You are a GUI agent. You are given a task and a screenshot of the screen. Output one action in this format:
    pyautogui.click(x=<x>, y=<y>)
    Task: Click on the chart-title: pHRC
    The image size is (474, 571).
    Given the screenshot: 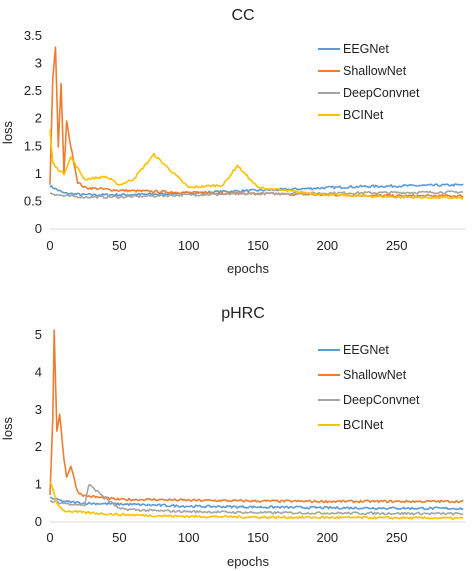 What is the action you would take?
    pyautogui.click(x=243, y=313)
    